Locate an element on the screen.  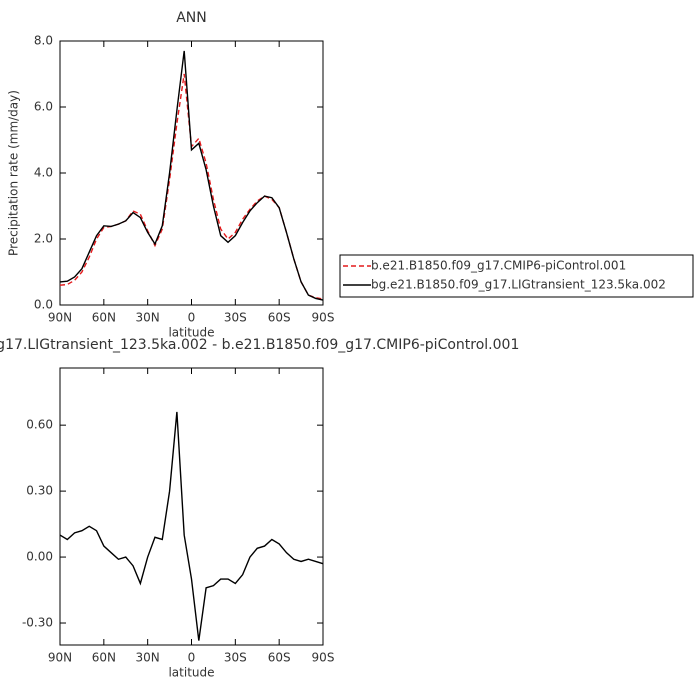
y-tick-label: -0.30 is located at coordinates (37, 623).